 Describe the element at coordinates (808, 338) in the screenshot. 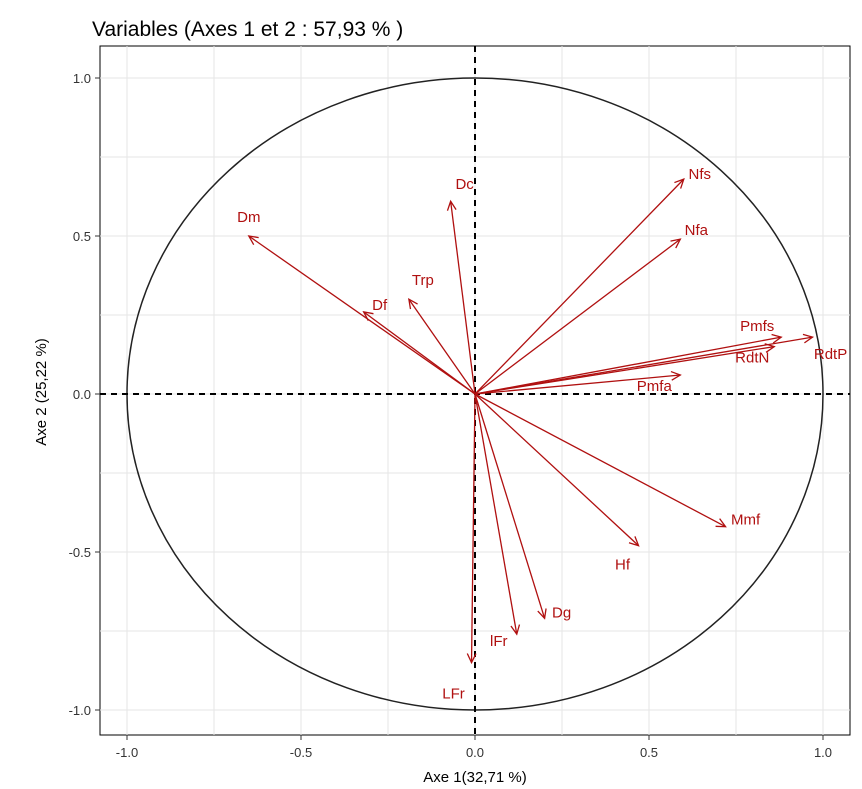

I see `arrowhead-rdtp` at that location.